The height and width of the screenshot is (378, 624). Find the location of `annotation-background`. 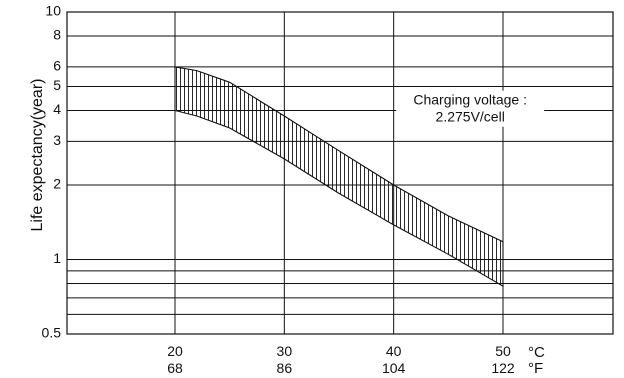

annotation-background is located at coordinates (470, 108).